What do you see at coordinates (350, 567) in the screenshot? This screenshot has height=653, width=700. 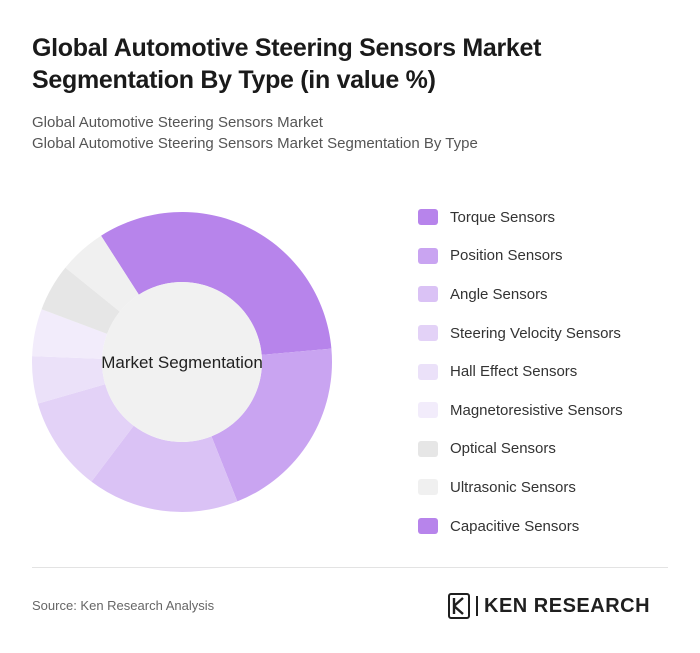 I see `footer-divider` at bounding box center [350, 567].